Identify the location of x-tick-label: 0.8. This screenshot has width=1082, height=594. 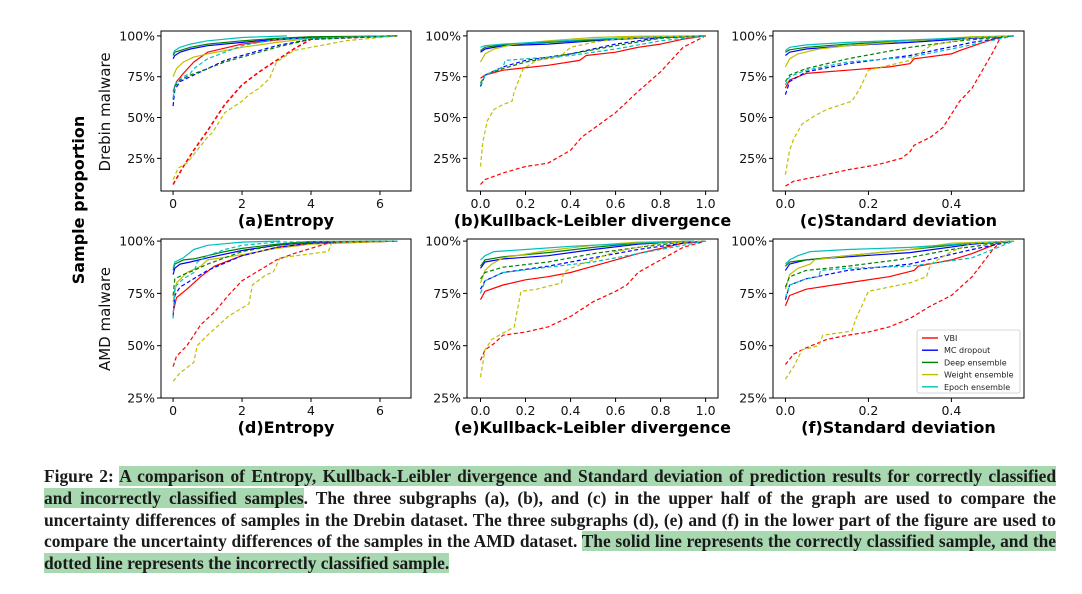
(661, 410).